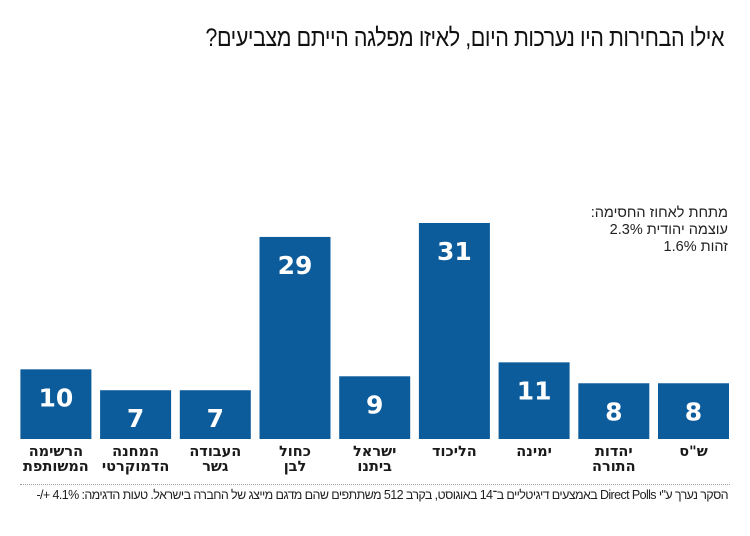 This screenshot has width=750, height=536. Describe the element at coordinates (374, 452) in the screenshot. I see `category-label: ישראל` at that location.